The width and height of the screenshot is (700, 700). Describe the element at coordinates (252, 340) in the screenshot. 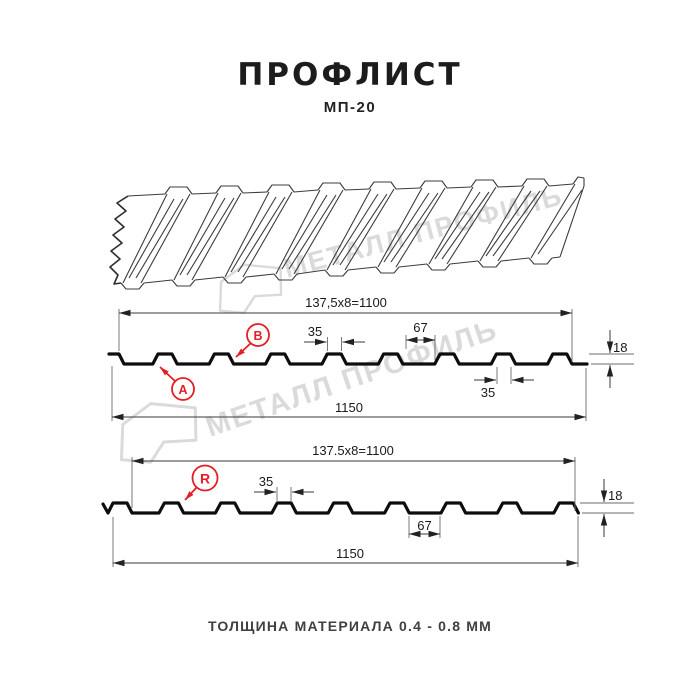

I see `label-b-marker: B` at that location.